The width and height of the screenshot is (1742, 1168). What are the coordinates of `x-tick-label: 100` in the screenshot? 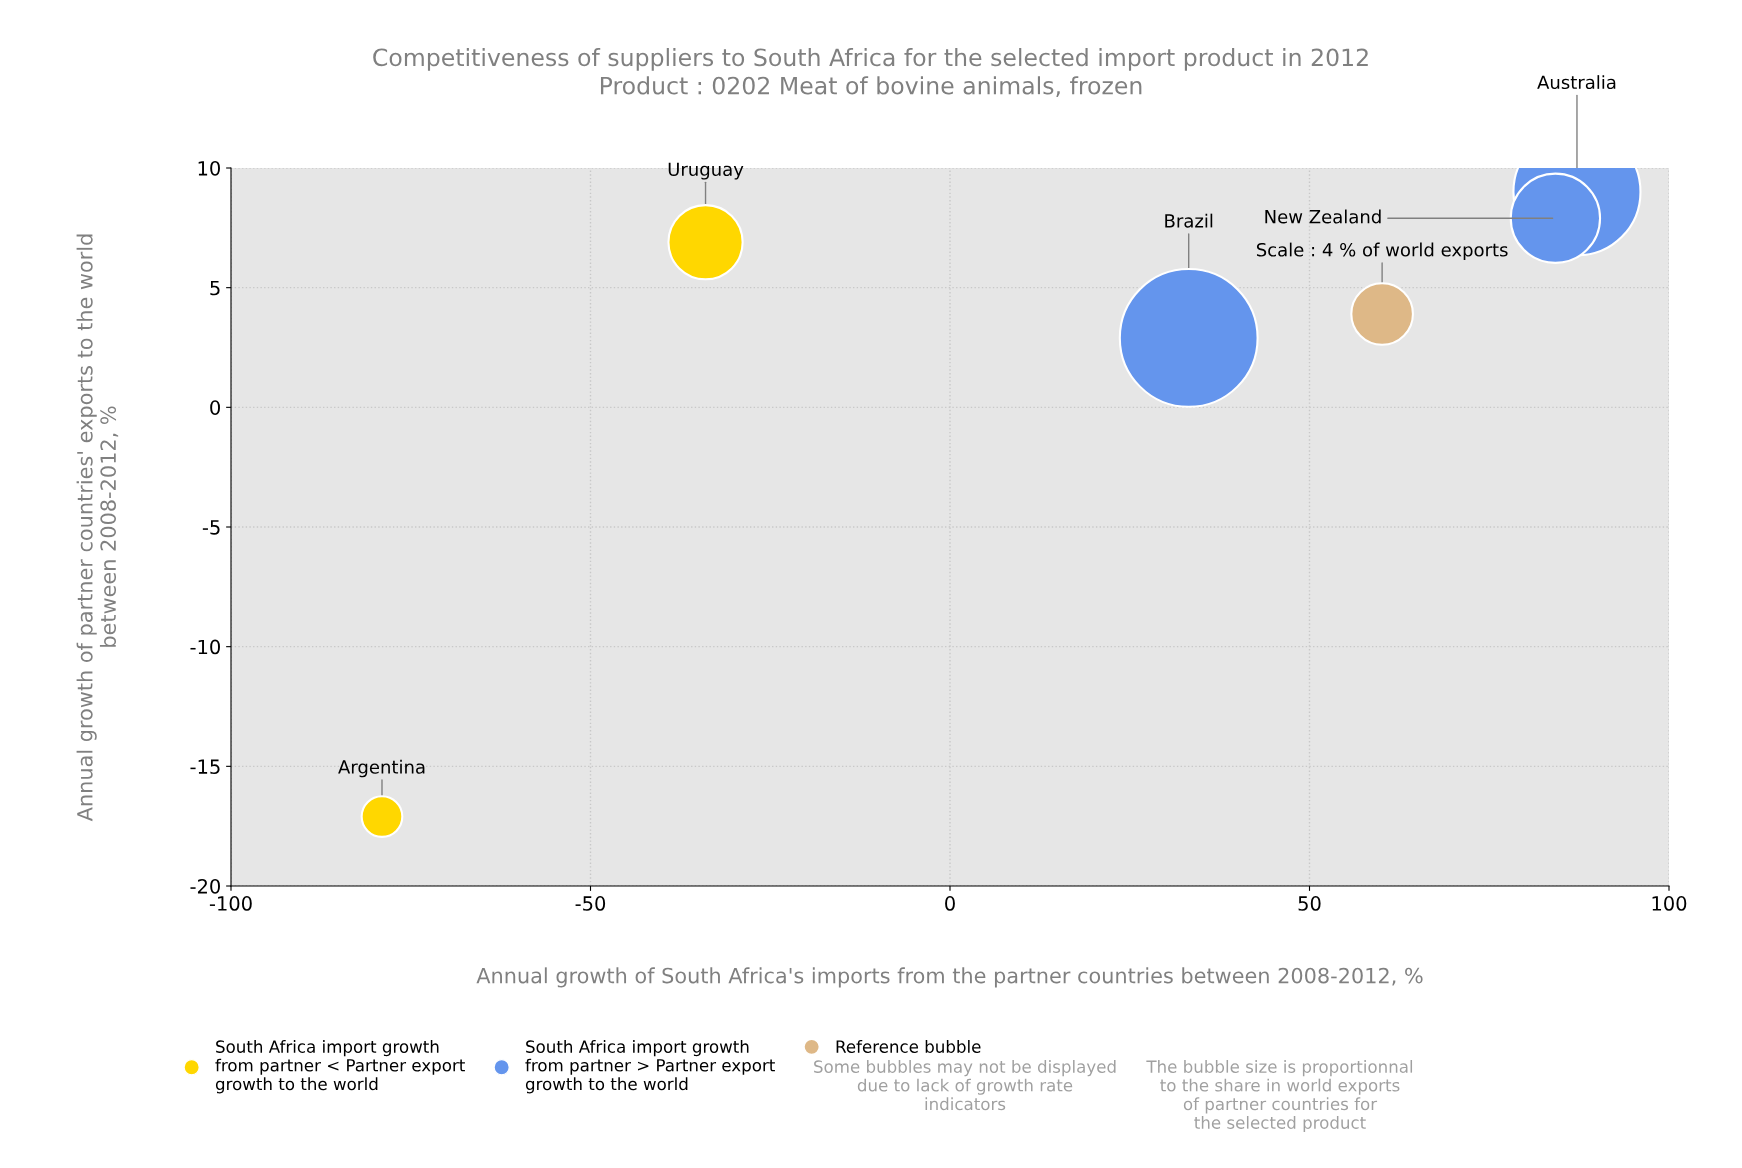 It's located at (1669, 903).